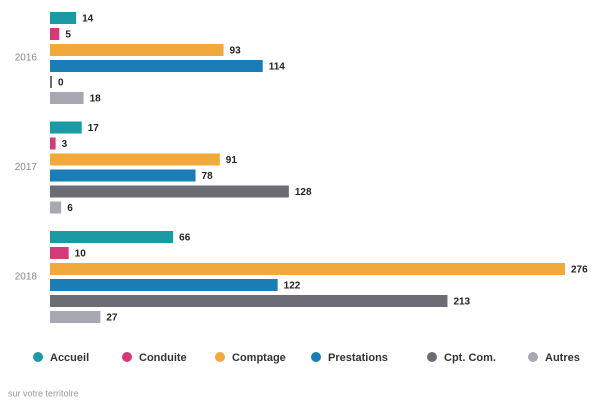 Image resolution: width=591 pixels, height=400 pixels. Describe the element at coordinates (461, 302) in the screenshot. I see `value-label: 213` at that location.